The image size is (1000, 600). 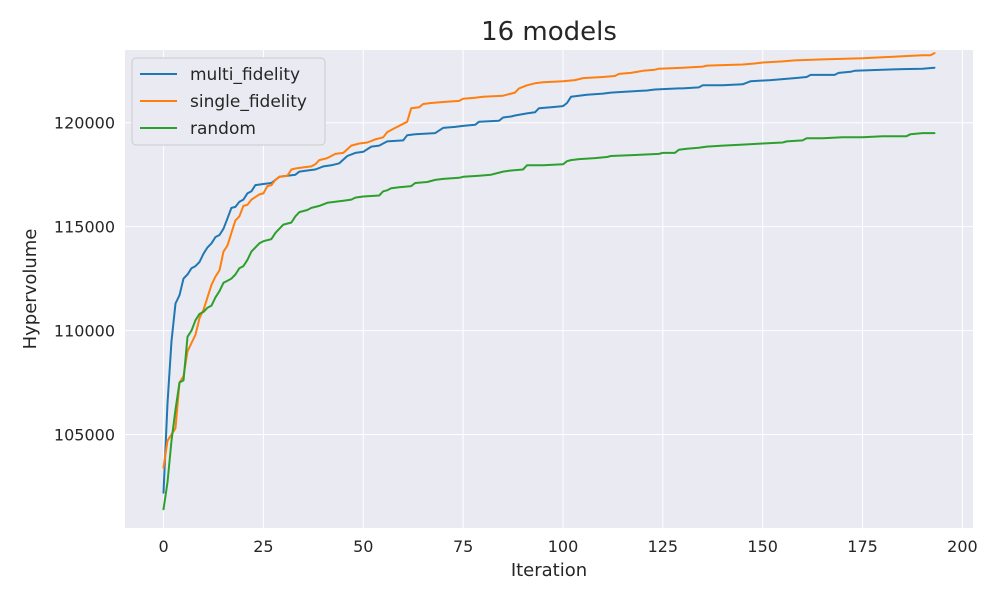 What do you see at coordinates (245, 75) in the screenshot?
I see `legend-label-multi-fidelity: multi_fidelity` at bounding box center [245, 75].